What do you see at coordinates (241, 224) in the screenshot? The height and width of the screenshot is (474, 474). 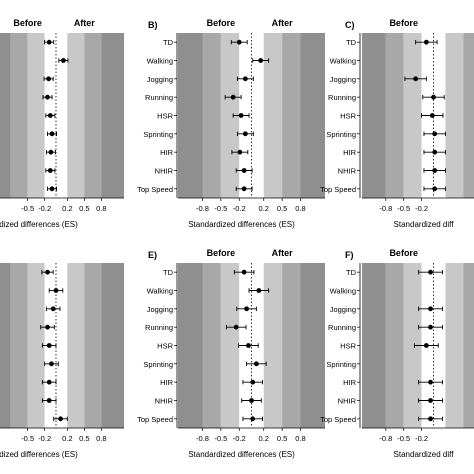 I see `x-axis-title: Standardized differences (ES)` at bounding box center [241, 224].